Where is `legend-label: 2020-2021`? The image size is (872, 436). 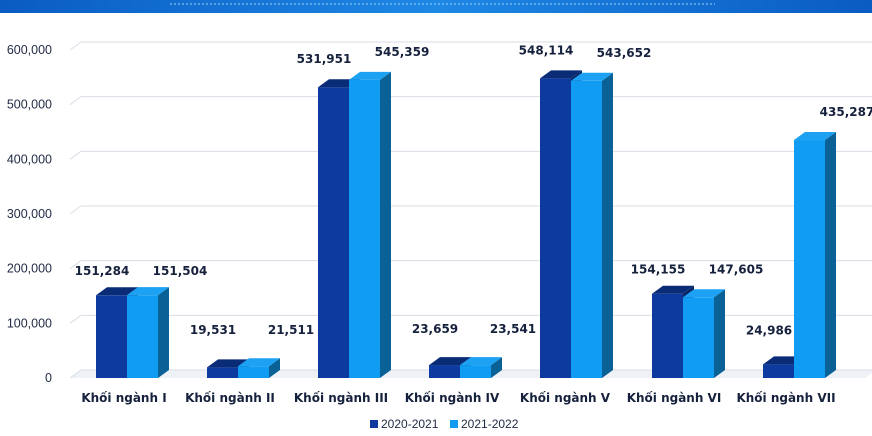
legend-label: 2020-2021 is located at coordinates (410, 424).